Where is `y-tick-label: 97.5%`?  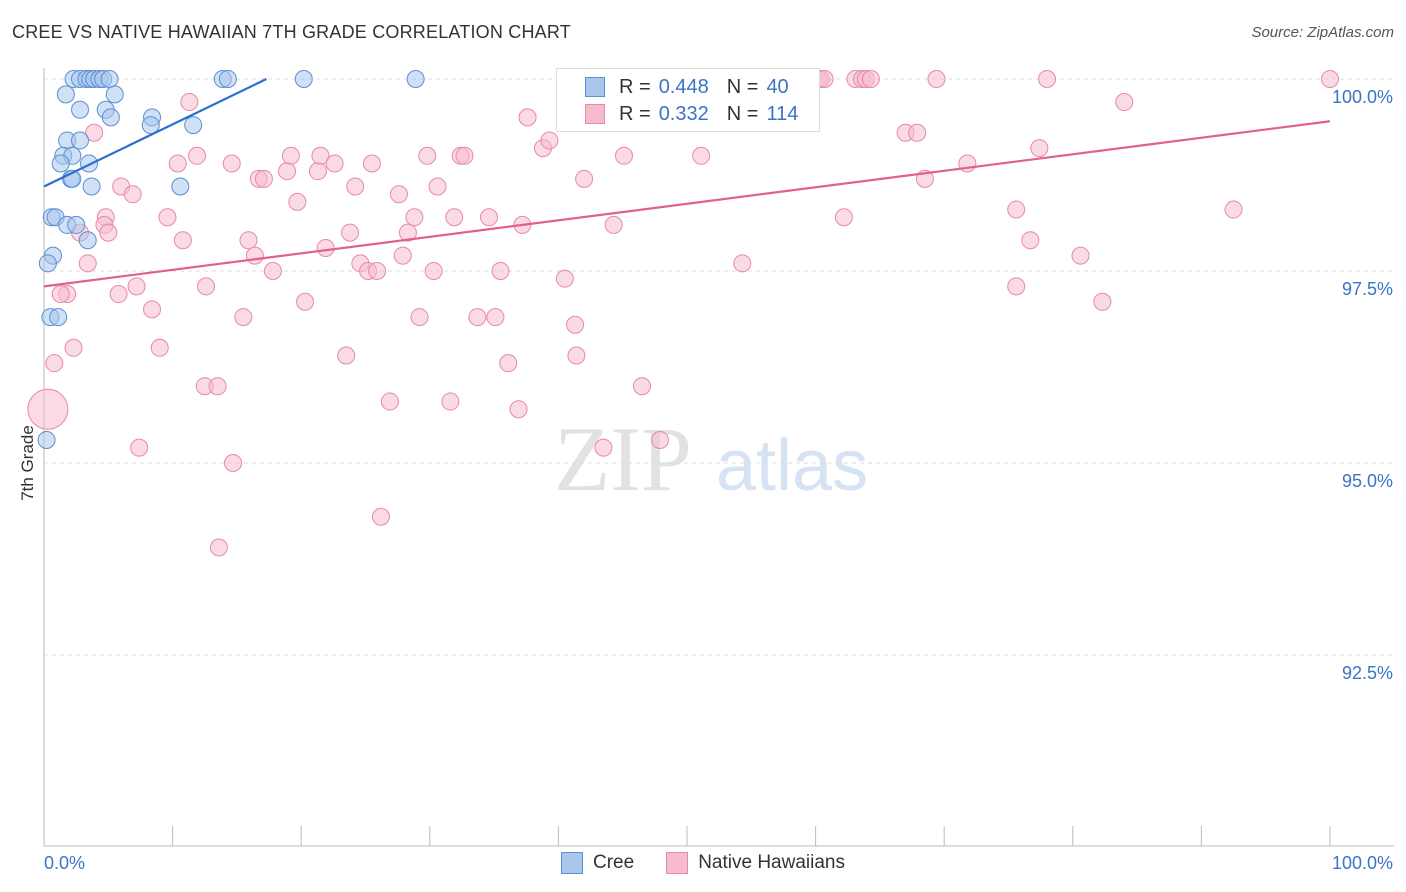
y-tick-label: 97.5% is located at coordinates (1367, 289).